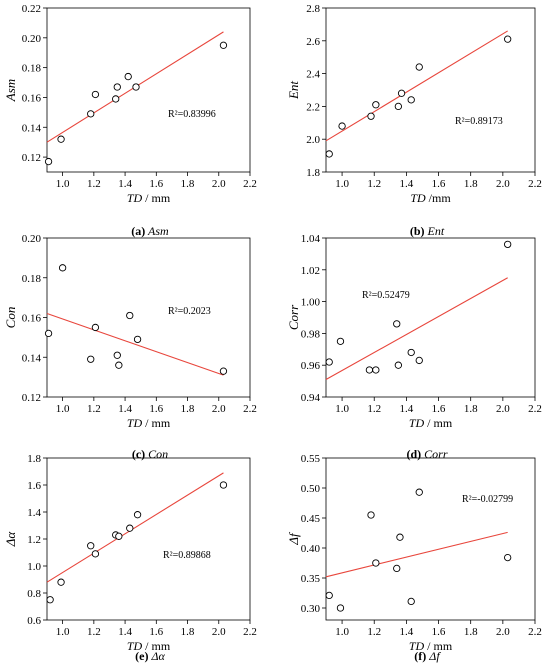 The width and height of the screenshot is (550, 672). What do you see at coordinates (311, 459) in the screenshot?
I see `y-tick-label: 0.55` at bounding box center [311, 459].